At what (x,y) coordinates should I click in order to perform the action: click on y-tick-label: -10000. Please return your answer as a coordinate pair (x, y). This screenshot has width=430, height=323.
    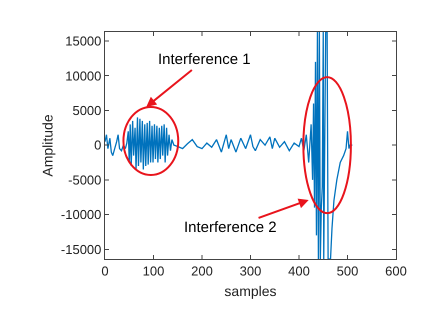
    Looking at the image, I should click on (81, 214).